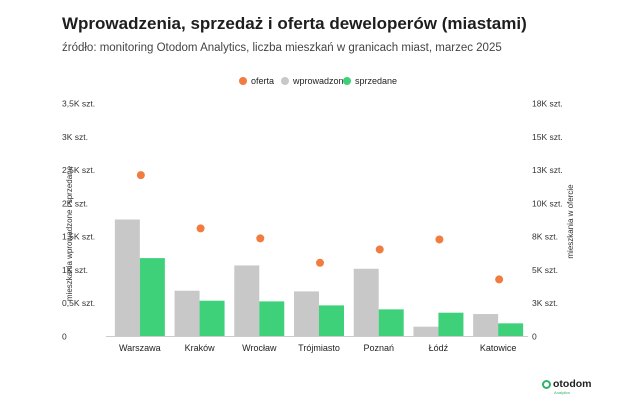  What do you see at coordinates (376, 81) in the screenshot?
I see `legend-label-sprzedane: sprzedane` at bounding box center [376, 81].